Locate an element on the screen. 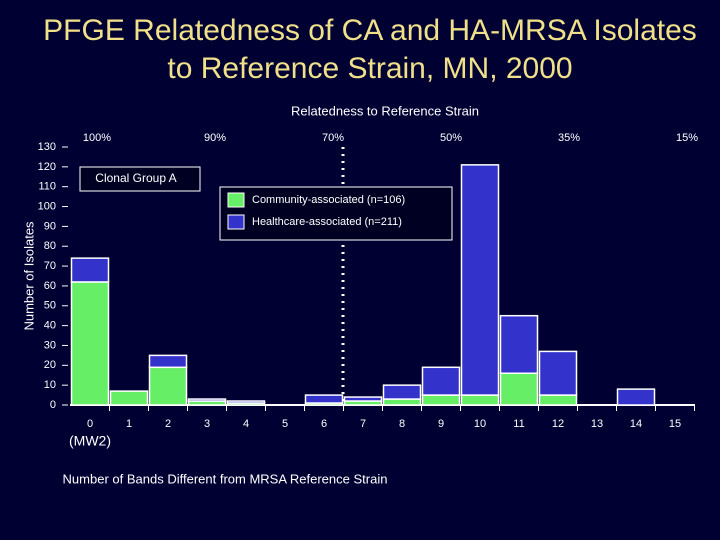  x-tick-label: 12 is located at coordinates (558, 424).